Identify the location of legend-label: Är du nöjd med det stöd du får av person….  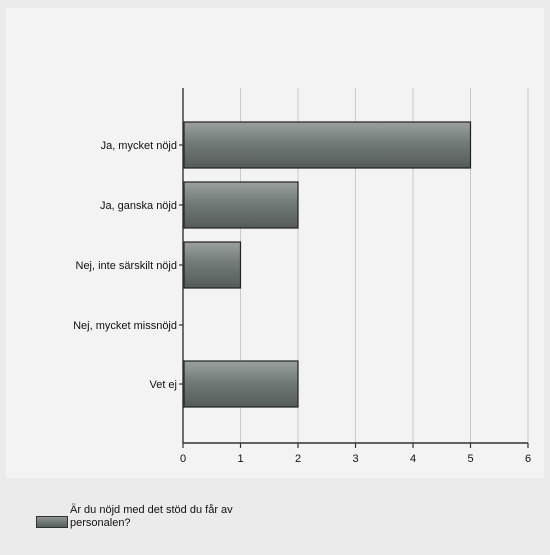
(151, 516).